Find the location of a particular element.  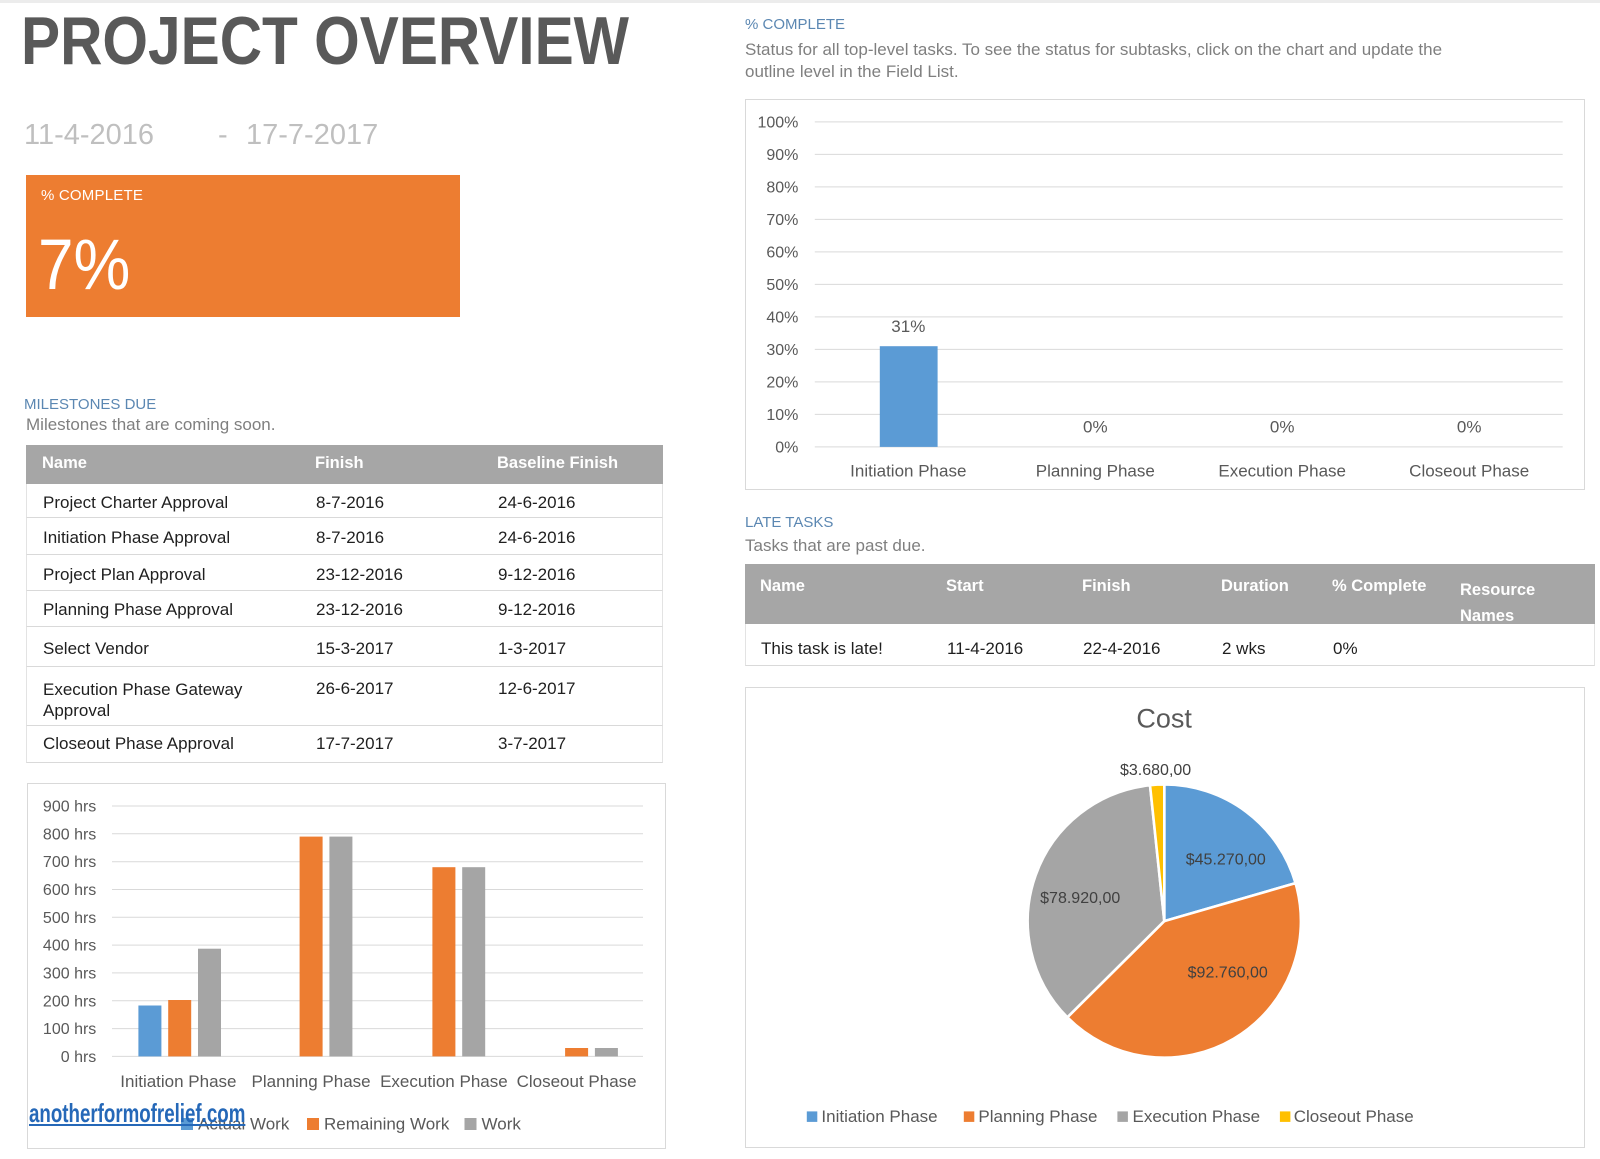

svg-text: 300 hrs is located at coordinates (69, 973).